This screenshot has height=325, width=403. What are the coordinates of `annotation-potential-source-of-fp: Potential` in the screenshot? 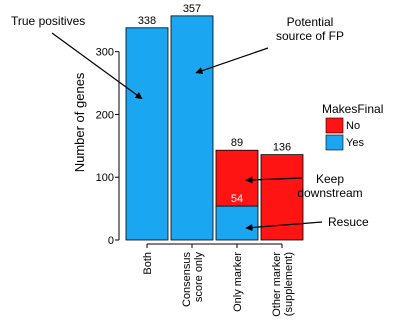 It's located at (310, 22).